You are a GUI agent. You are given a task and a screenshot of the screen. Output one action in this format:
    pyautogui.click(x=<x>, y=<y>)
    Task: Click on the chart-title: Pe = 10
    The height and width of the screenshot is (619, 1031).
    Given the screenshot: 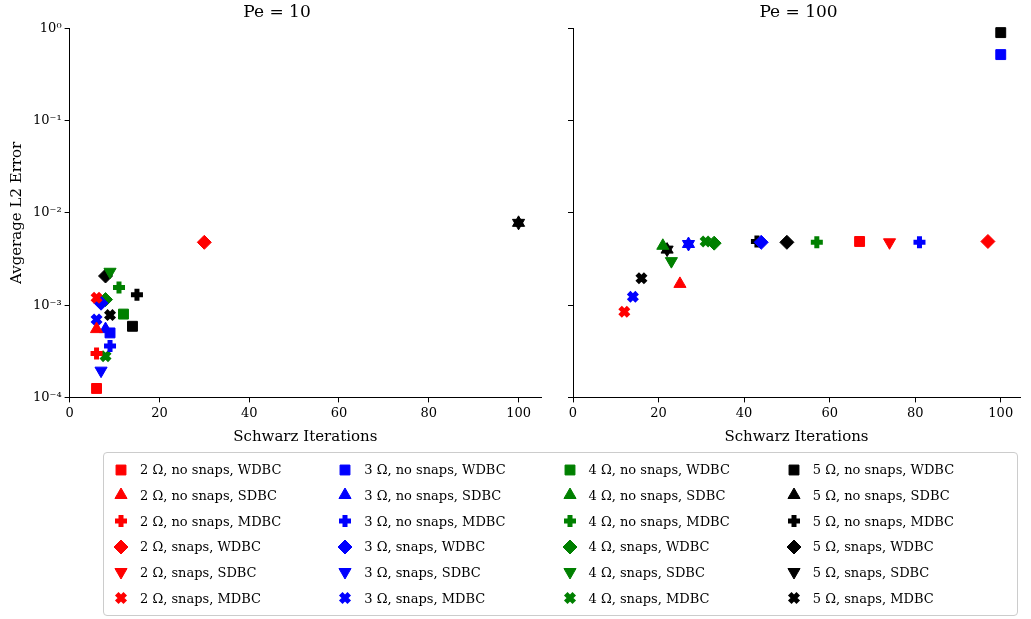 What is the action you would take?
    pyautogui.click(x=277, y=10)
    